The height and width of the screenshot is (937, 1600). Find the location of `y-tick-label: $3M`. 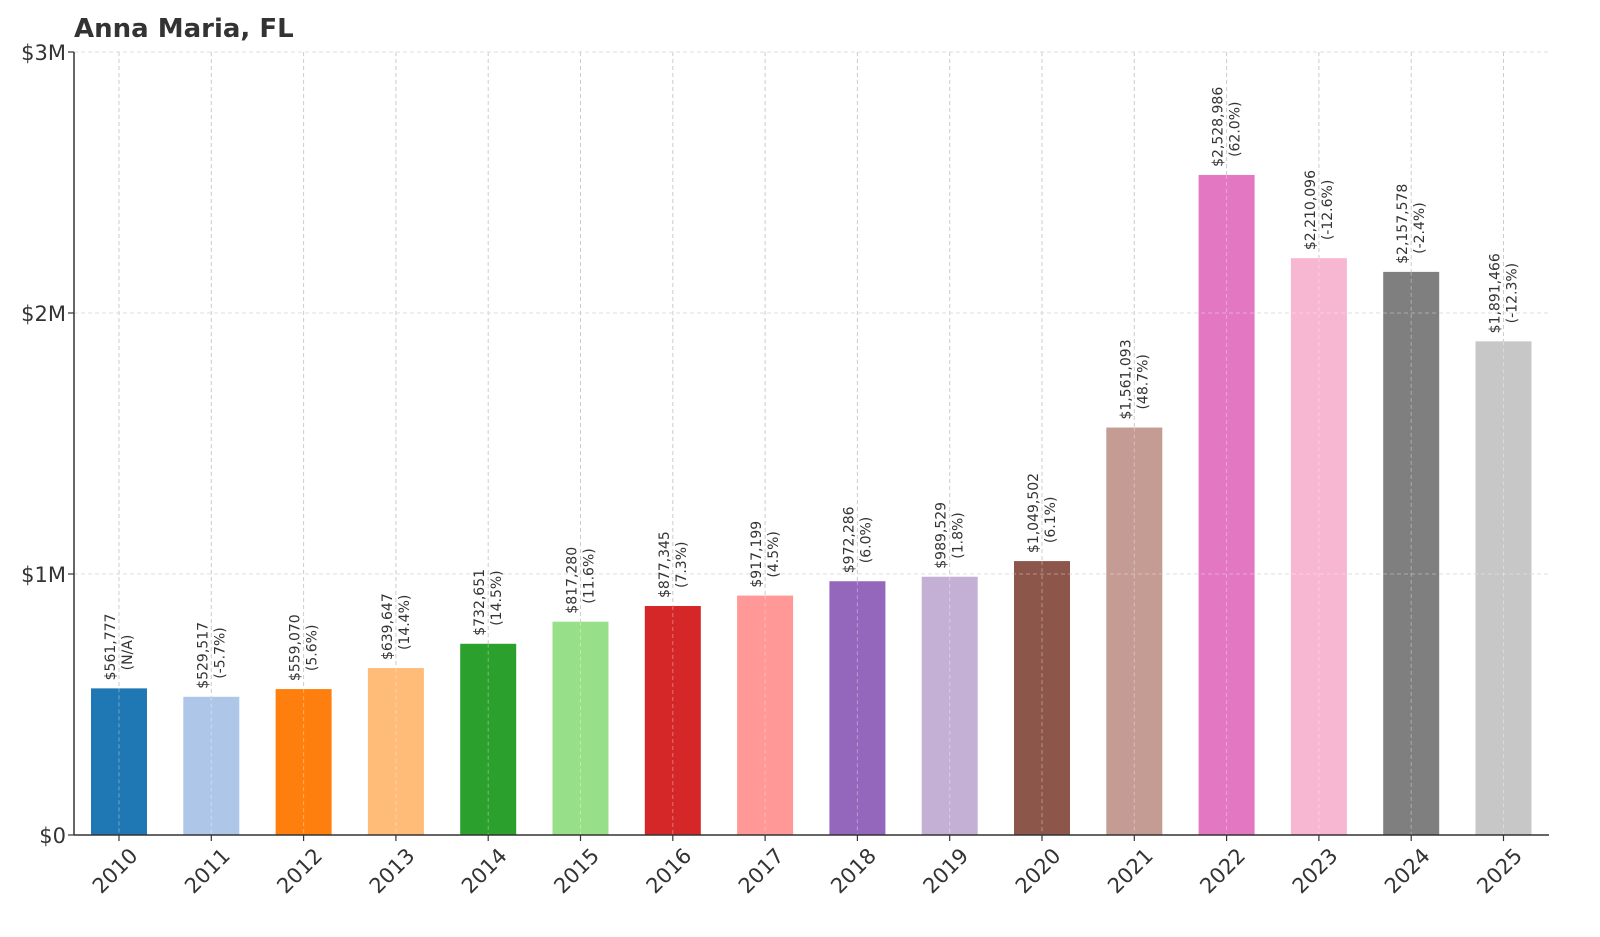

y-tick-label: $3M is located at coordinates (43, 53).